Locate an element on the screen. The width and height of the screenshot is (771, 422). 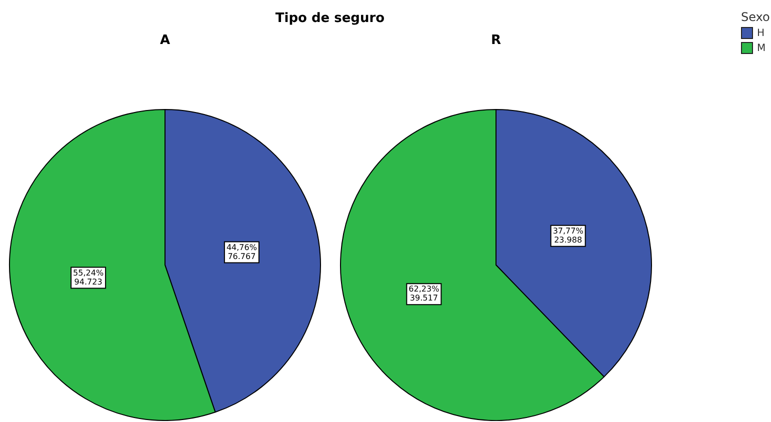
data-label: 55,24% 94.723 is located at coordinates (88, 277).